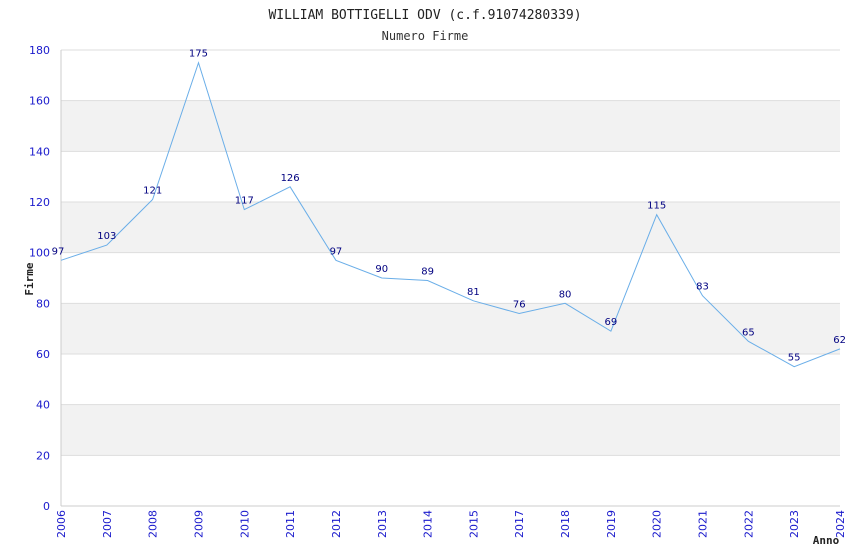 The image size is (850, 550). I want to click on data-label: 121, so click(152, 190).